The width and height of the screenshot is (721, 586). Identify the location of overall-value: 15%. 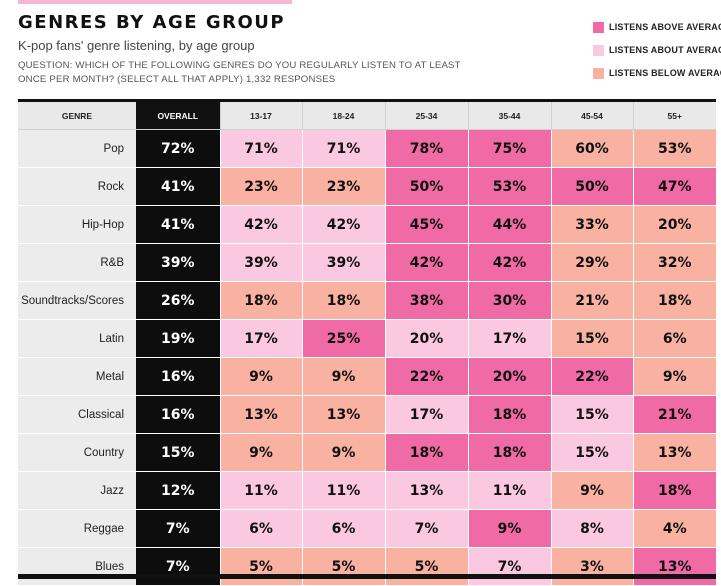
(178, 452).